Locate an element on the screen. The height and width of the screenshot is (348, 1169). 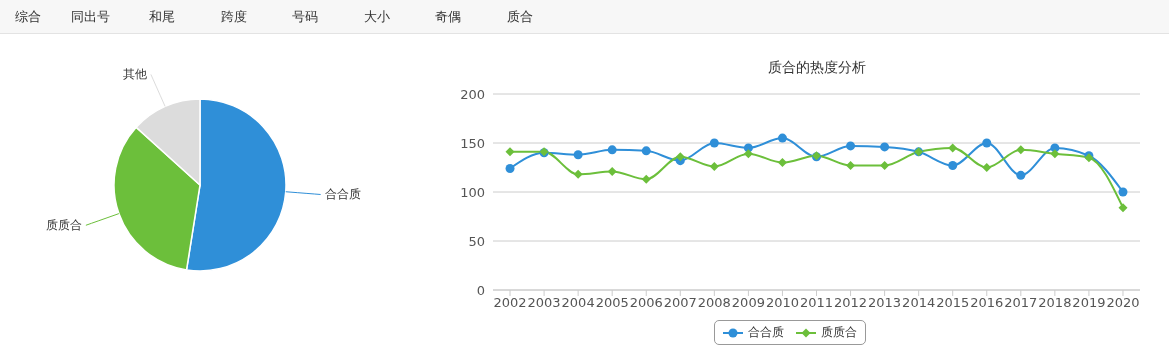
text: 号码 is located at coordinates (305, 17).